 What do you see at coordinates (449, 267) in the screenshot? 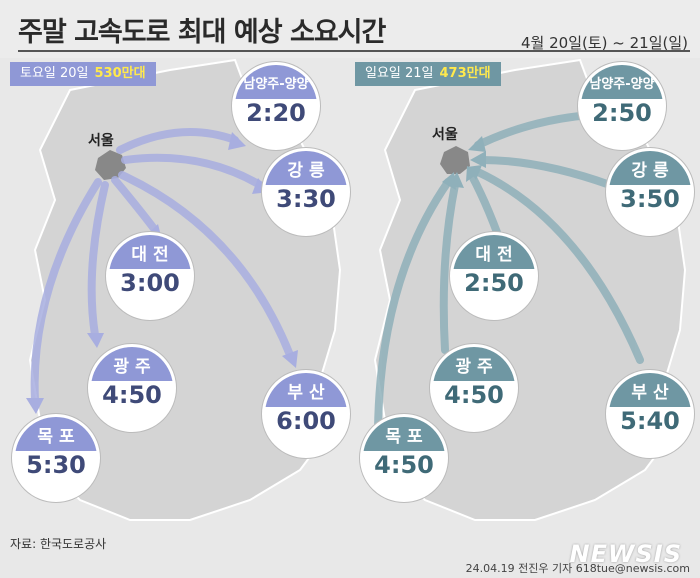
I see `arrow-sun-gwangju` at bounding box center [449, 267].